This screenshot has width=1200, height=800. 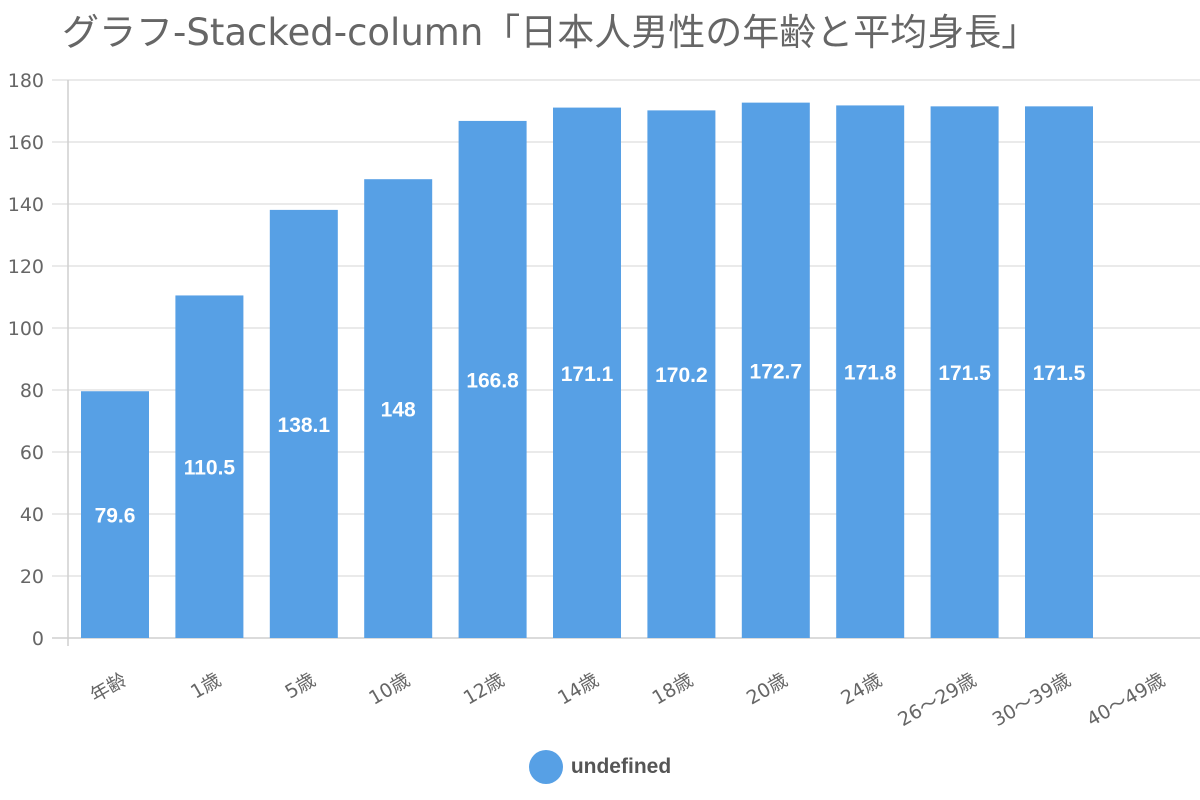 I want to click on y-tick-label: 100, so click(x=26, y=329).